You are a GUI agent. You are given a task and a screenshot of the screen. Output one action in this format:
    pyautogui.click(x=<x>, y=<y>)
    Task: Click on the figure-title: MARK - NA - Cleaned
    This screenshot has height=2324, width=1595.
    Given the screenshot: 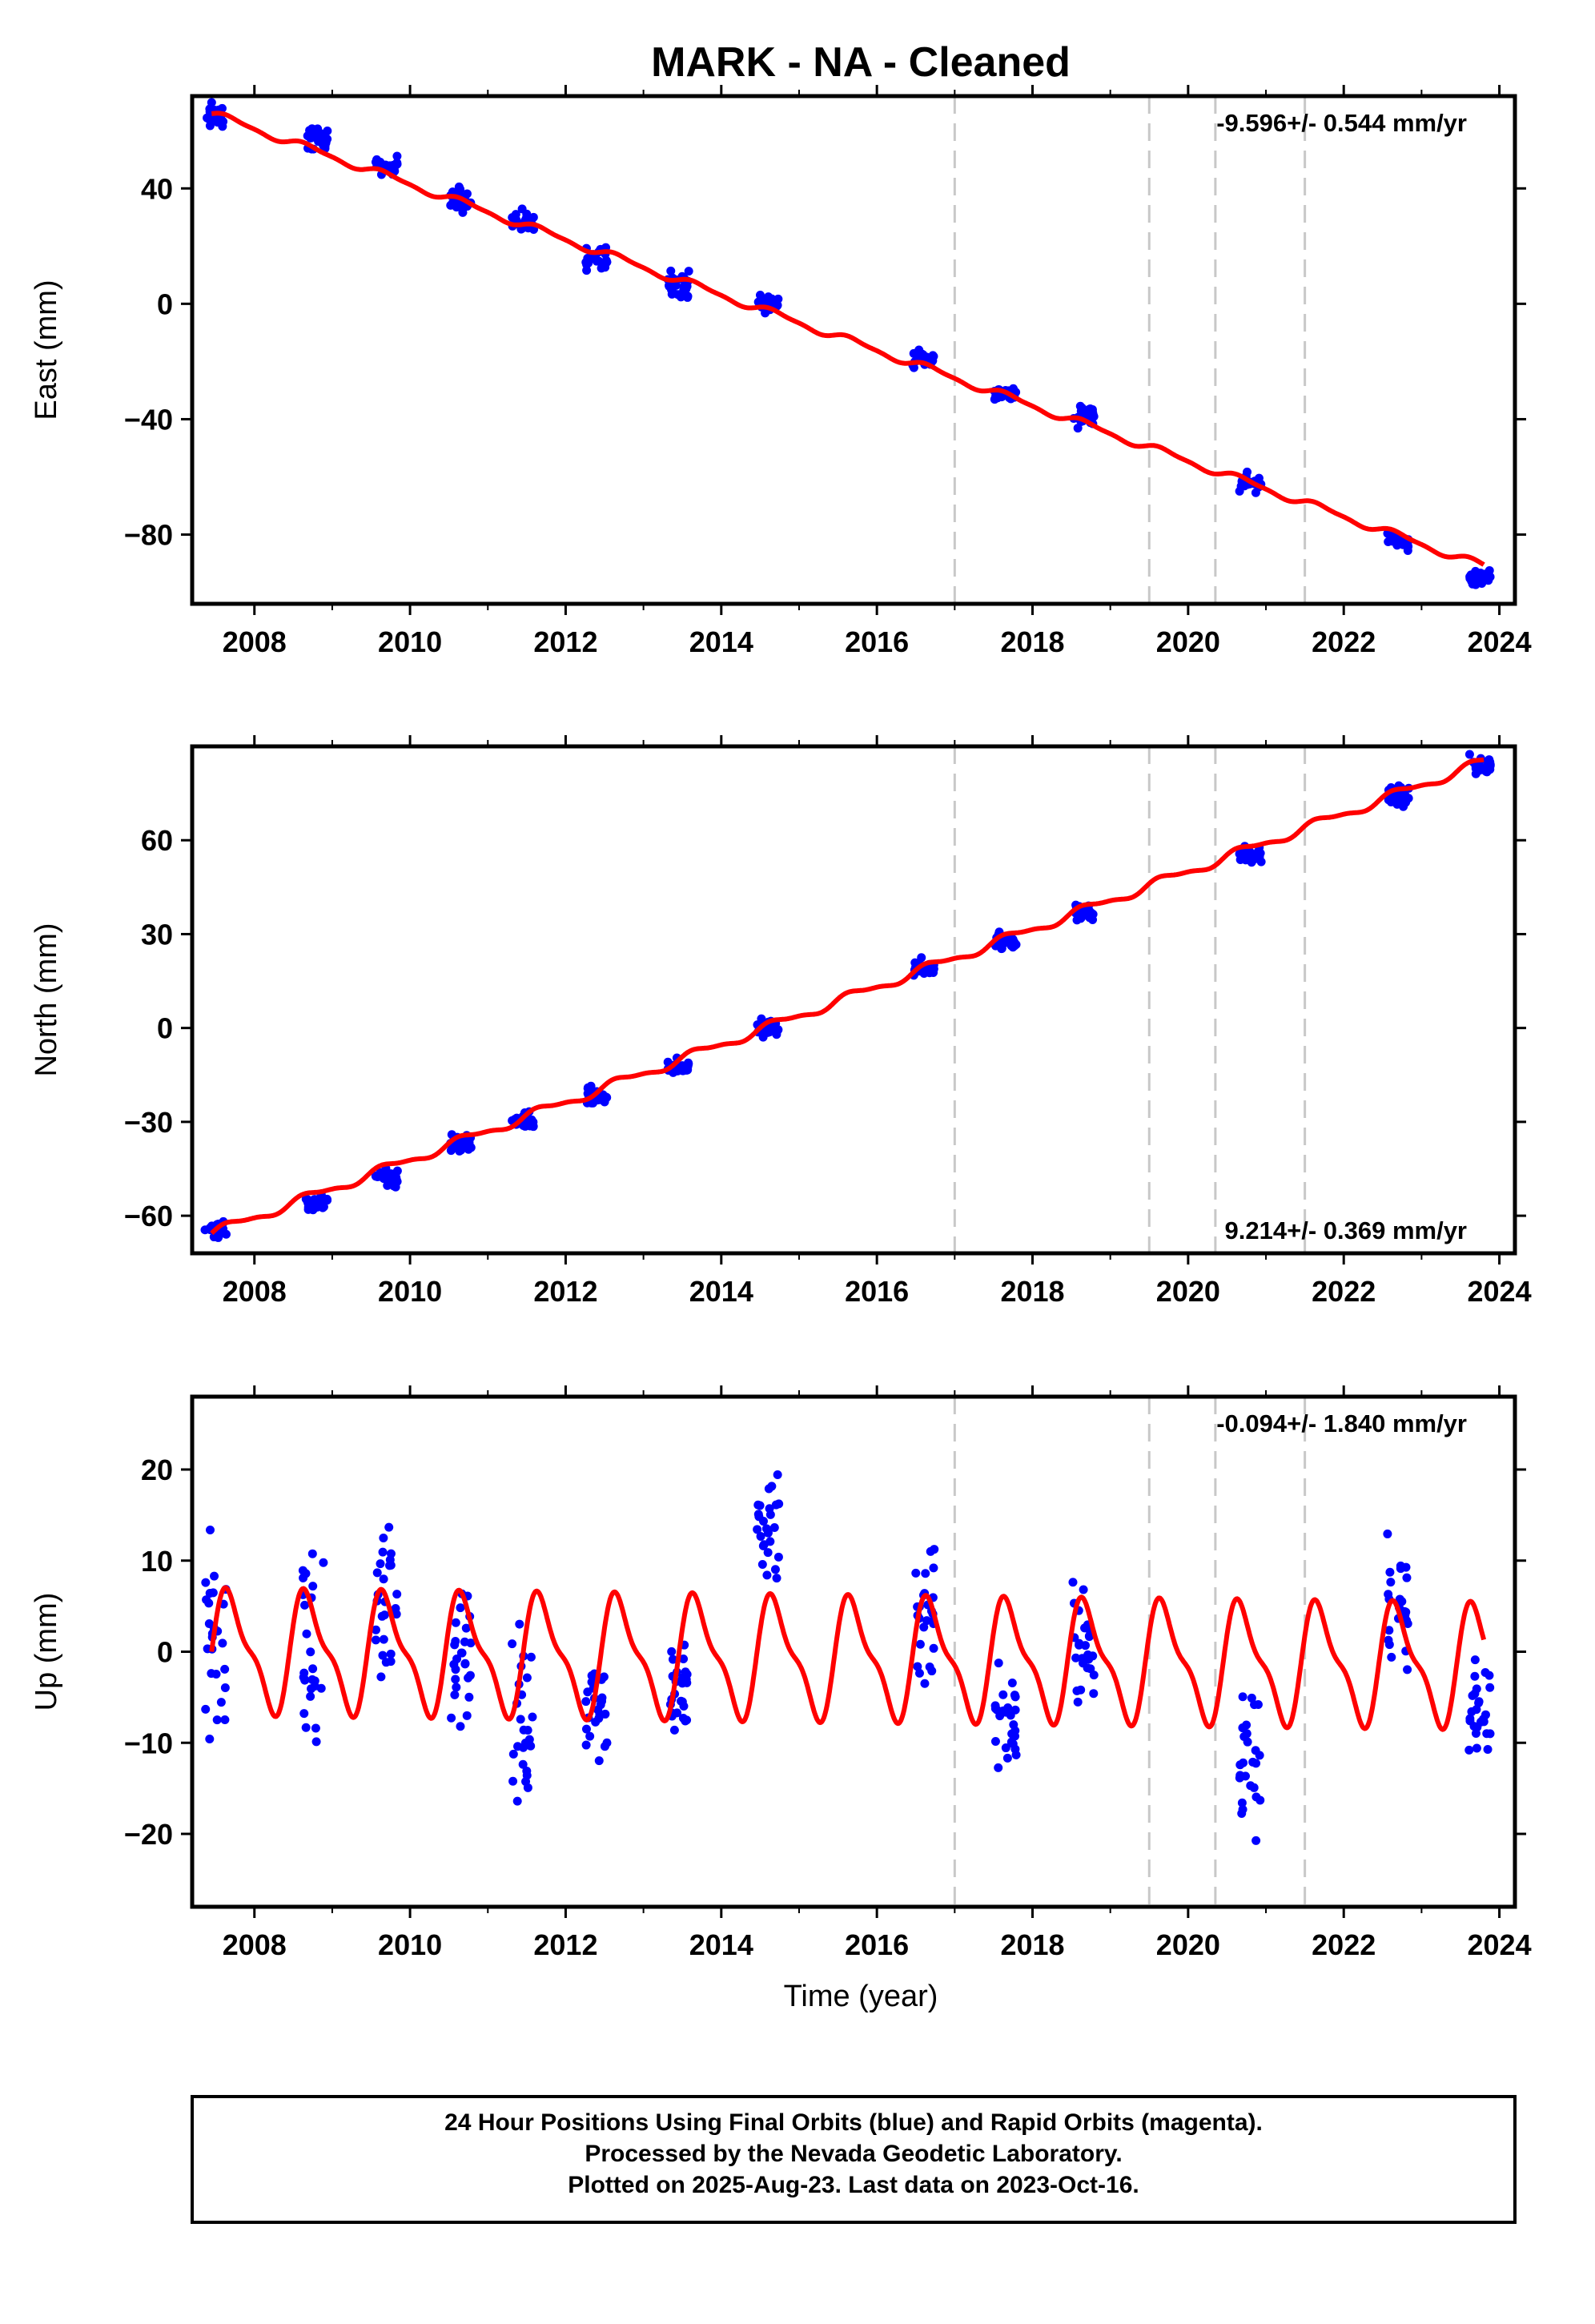 What is the action you would take?
    pyautogui.click(x=861, y=62)
    